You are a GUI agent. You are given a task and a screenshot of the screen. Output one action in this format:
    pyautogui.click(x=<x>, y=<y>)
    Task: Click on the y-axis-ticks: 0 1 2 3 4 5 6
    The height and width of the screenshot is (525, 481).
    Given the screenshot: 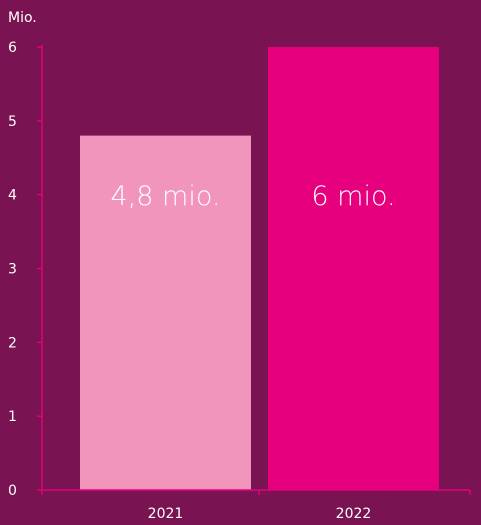 What is the action you would take?
    pyautogui.click(x=12, y=269)
    